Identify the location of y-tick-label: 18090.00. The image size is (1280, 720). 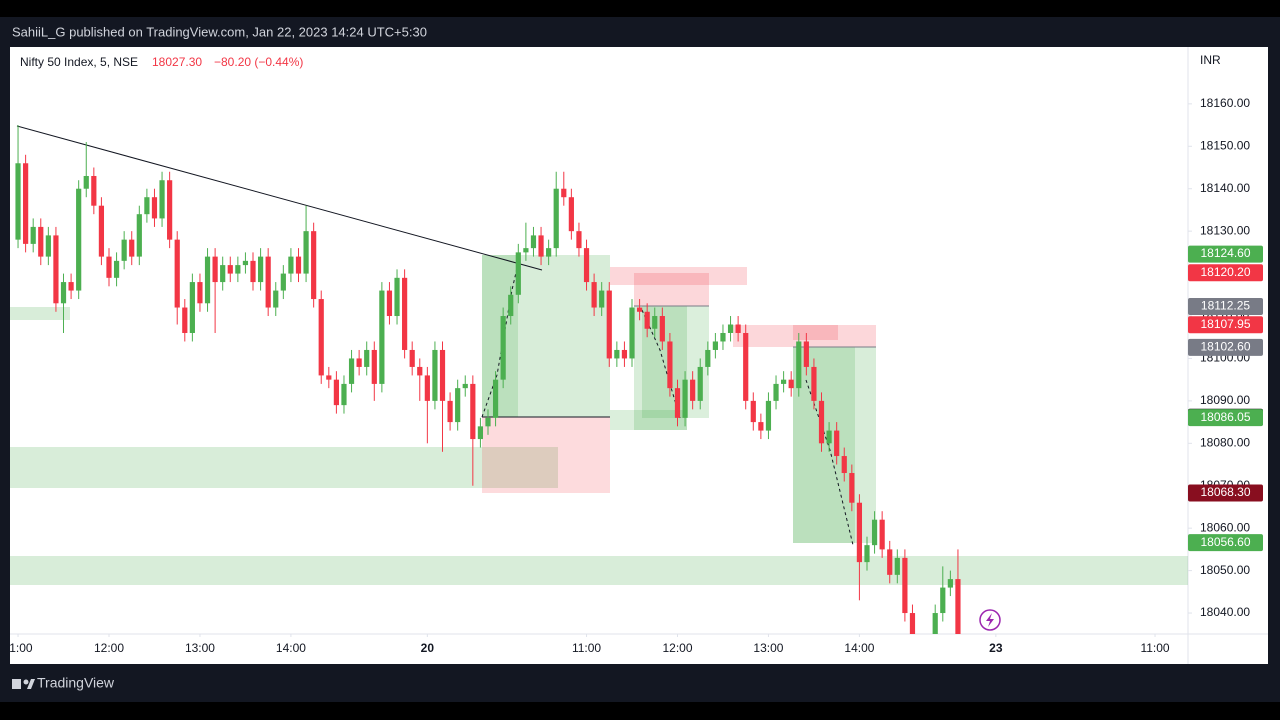
(1225, 400).